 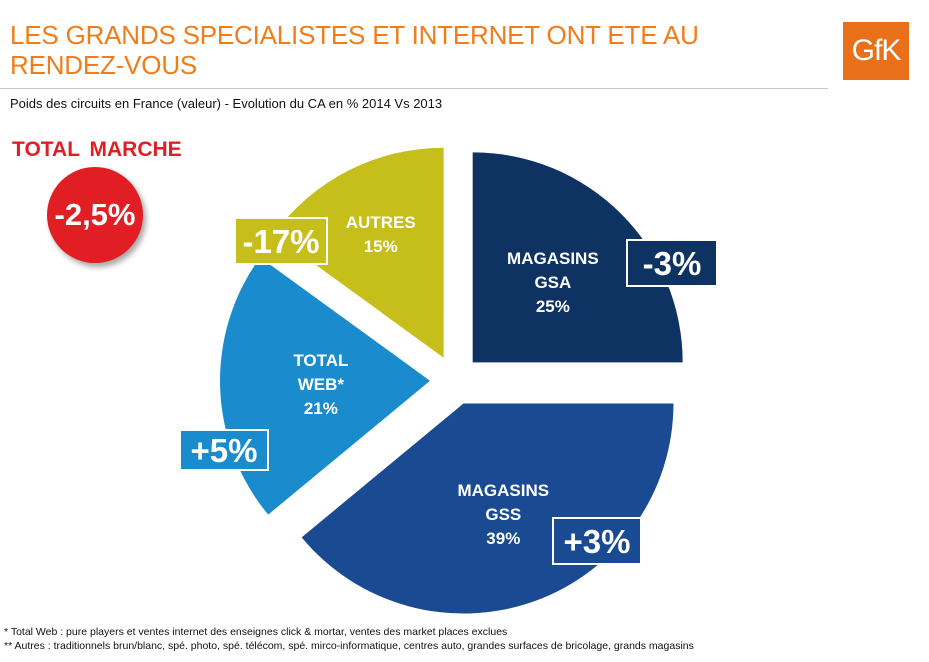 I want to click on pie-slice-gsa, so click(x=577, y=257).